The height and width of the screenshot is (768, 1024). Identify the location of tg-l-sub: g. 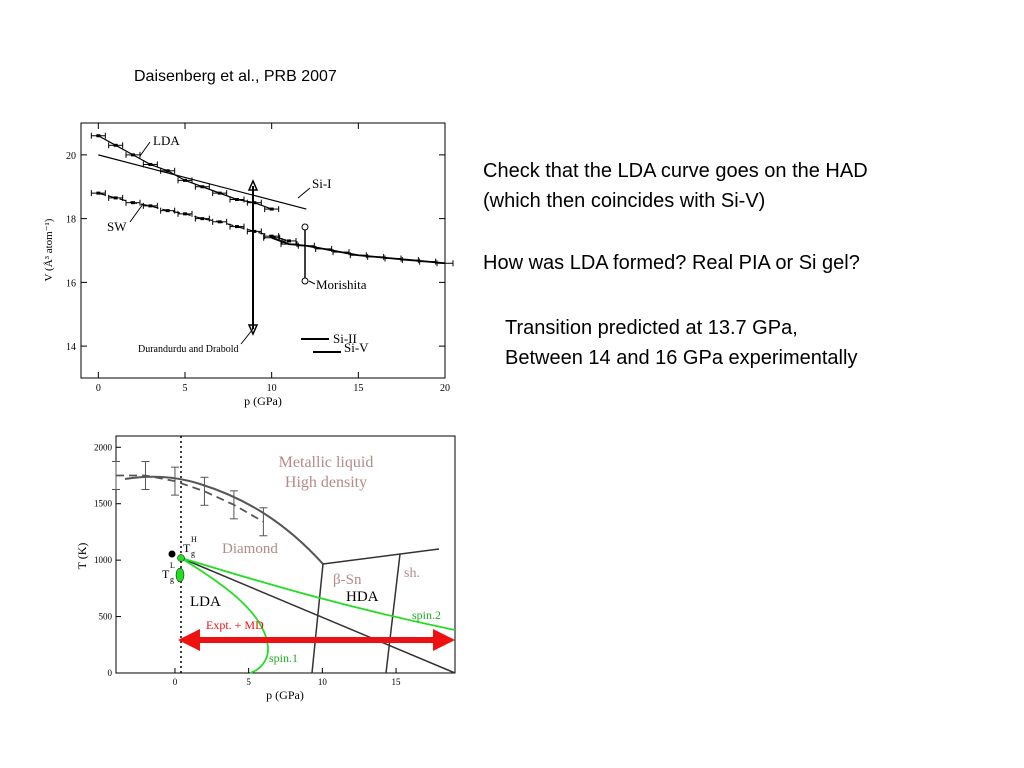
(172, 579).